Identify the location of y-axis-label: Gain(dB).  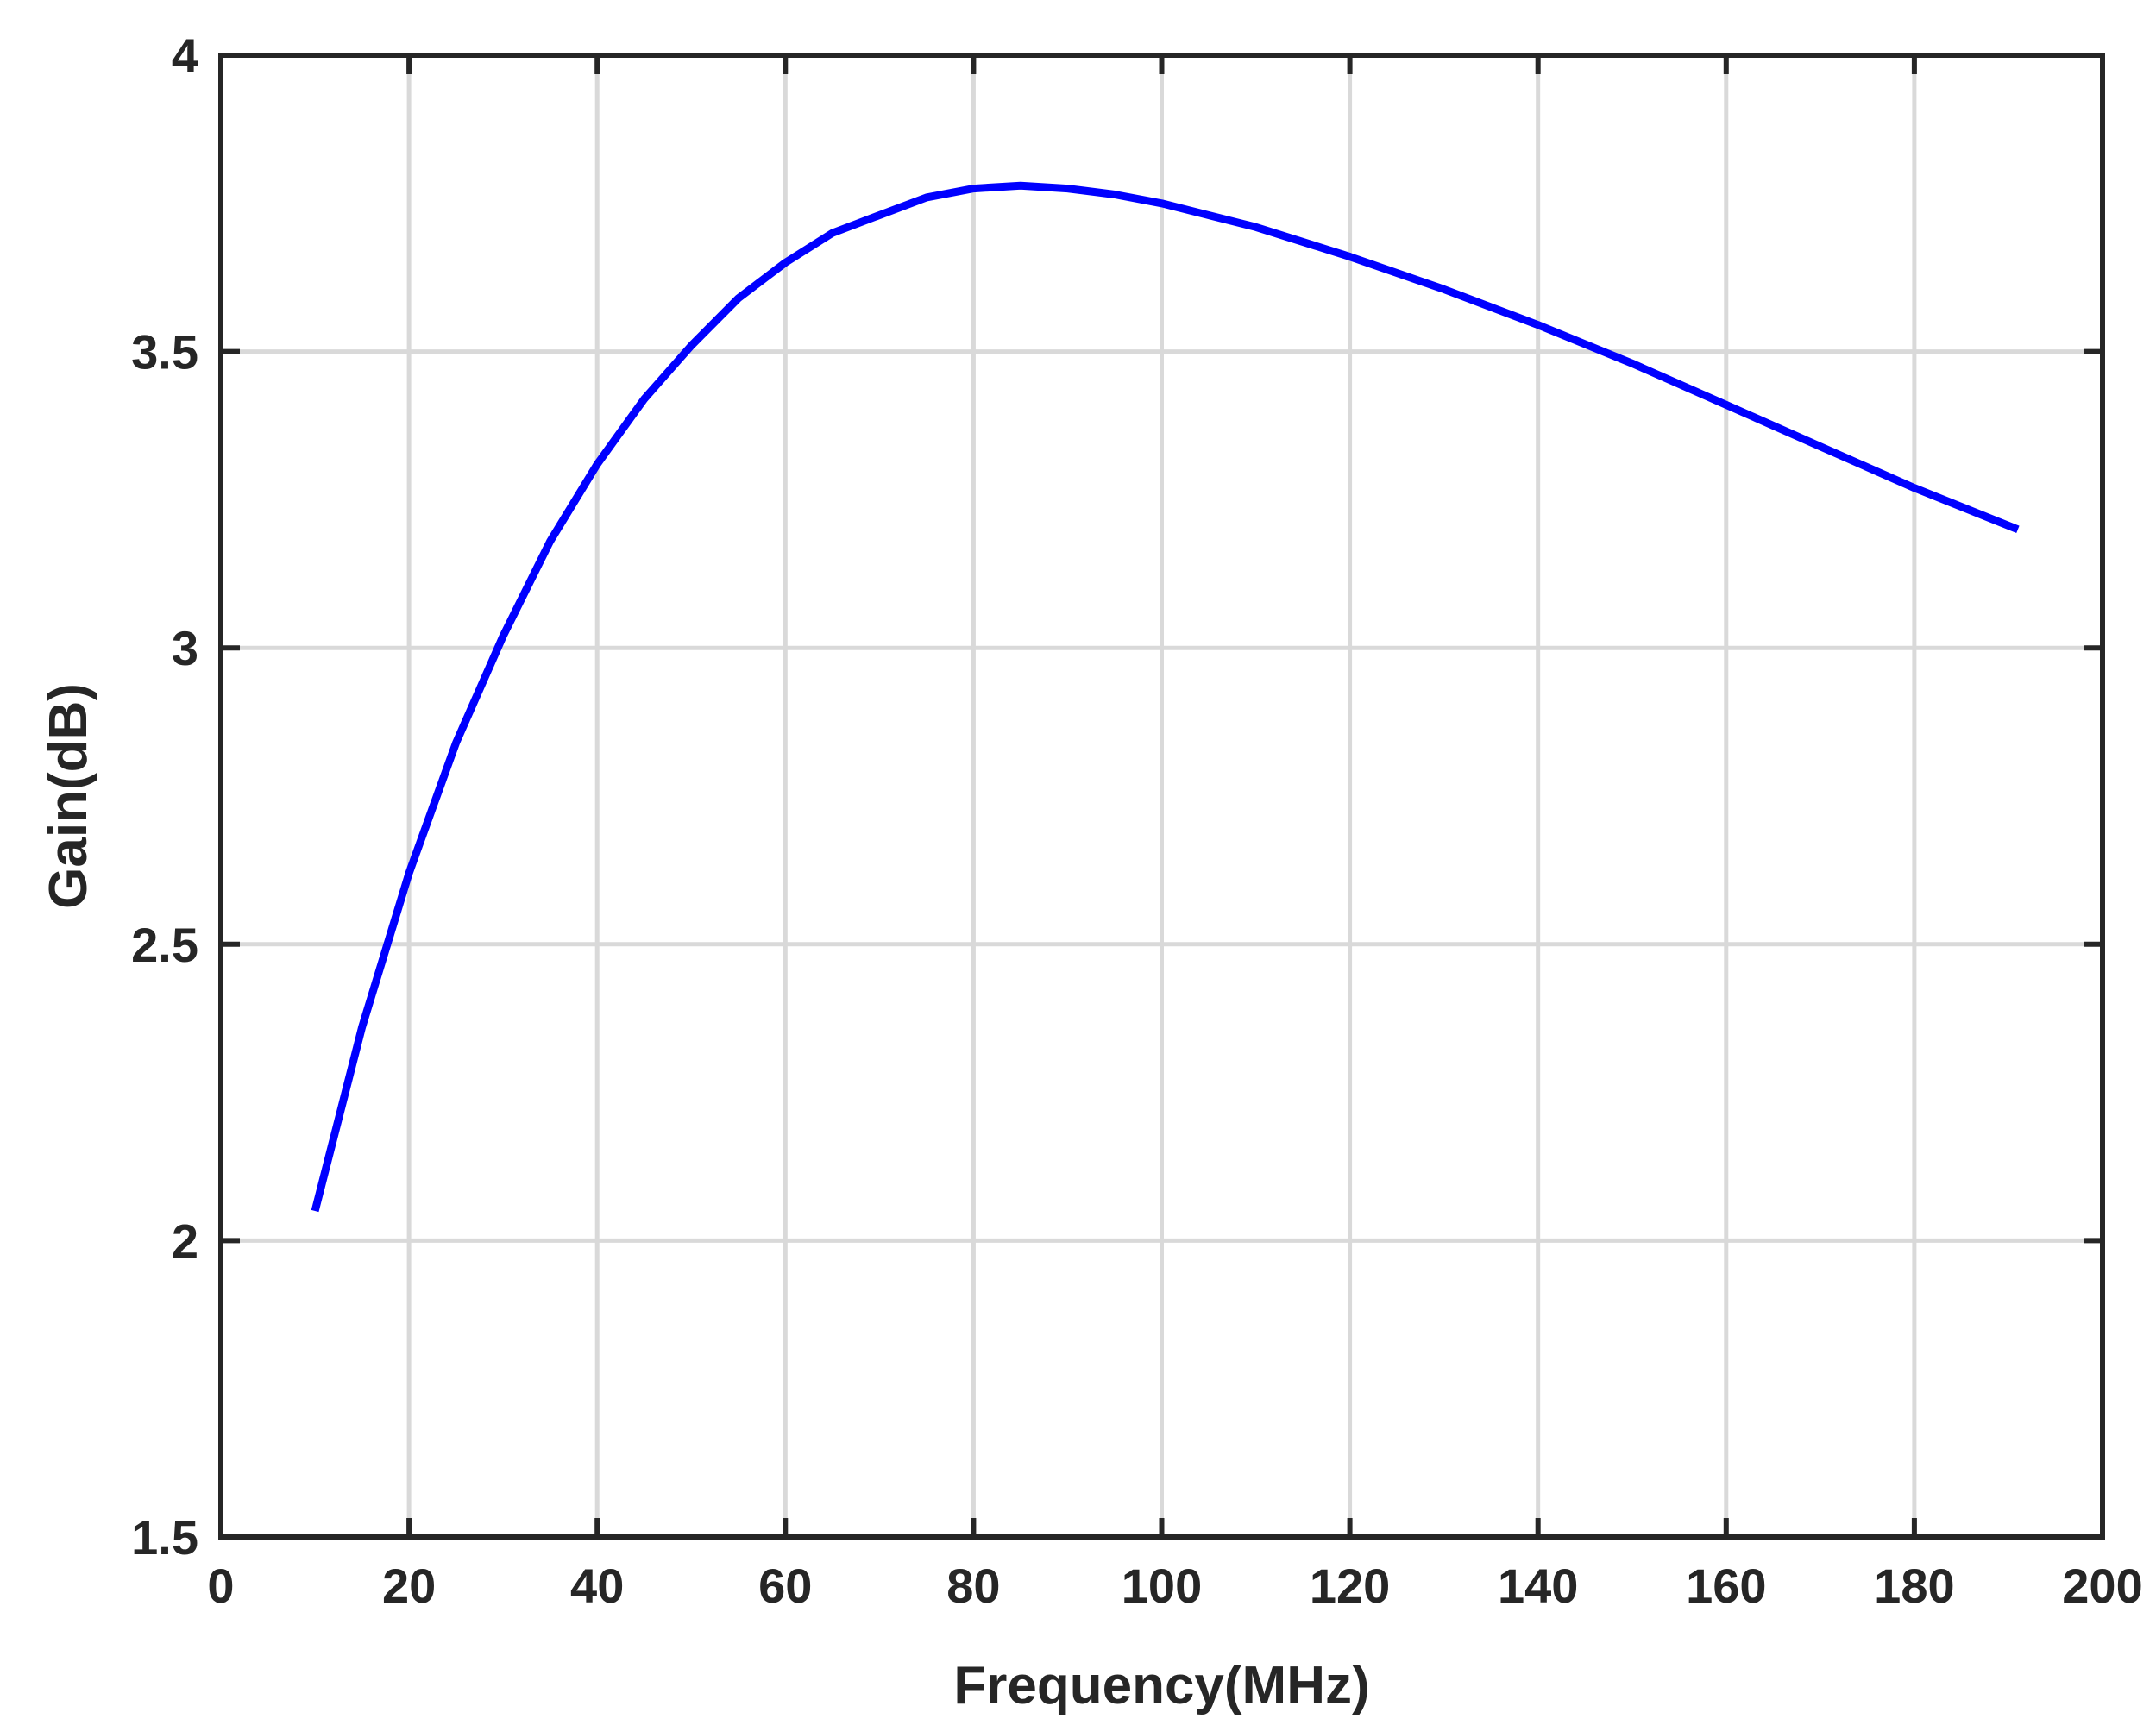
(69, 796).